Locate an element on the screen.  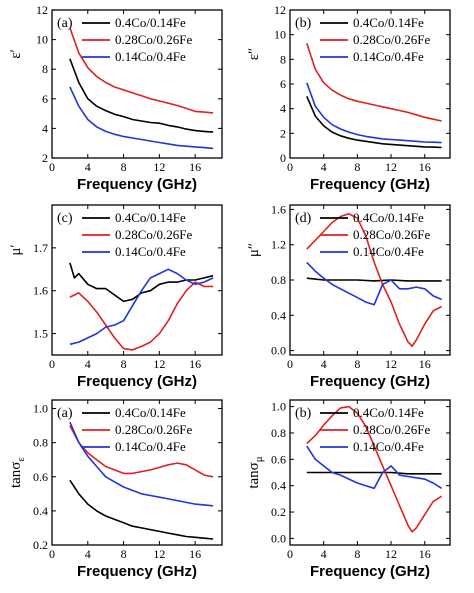
panel-label: (c) is located at coordinates (65, 218).